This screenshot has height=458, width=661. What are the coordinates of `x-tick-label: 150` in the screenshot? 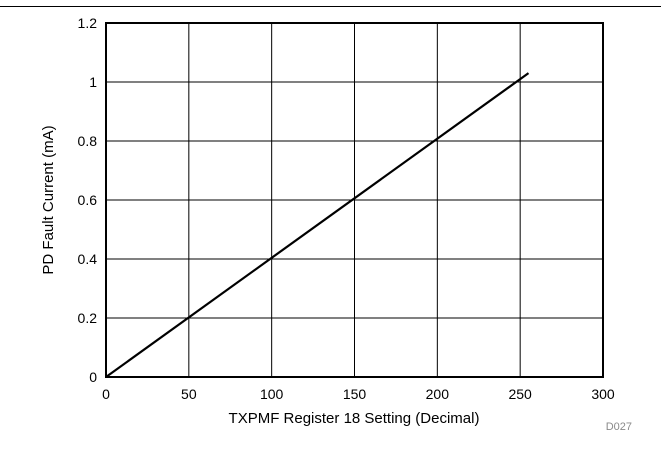 It's located at (355, 394).